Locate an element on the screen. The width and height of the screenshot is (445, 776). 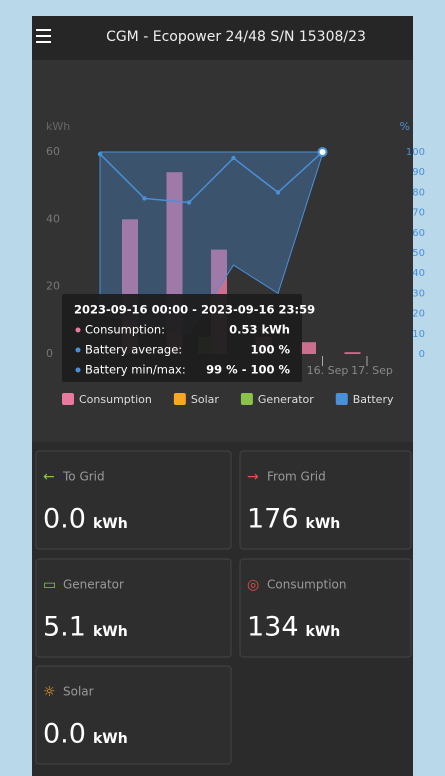
card: ← To Grid 0.0 kWh is located at coordinates (133, 500).